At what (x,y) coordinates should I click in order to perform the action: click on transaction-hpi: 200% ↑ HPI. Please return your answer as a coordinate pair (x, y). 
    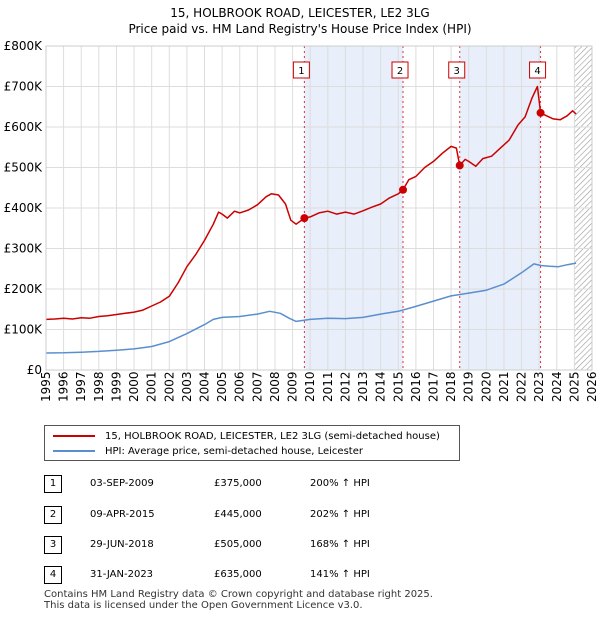
    Looking at the image, I should click on (340, 483).